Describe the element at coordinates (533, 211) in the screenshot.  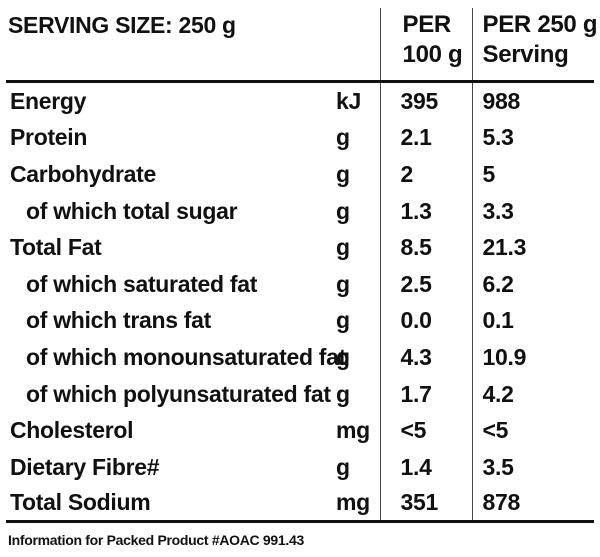
I see `value-per-serving: 3.3` at that location.